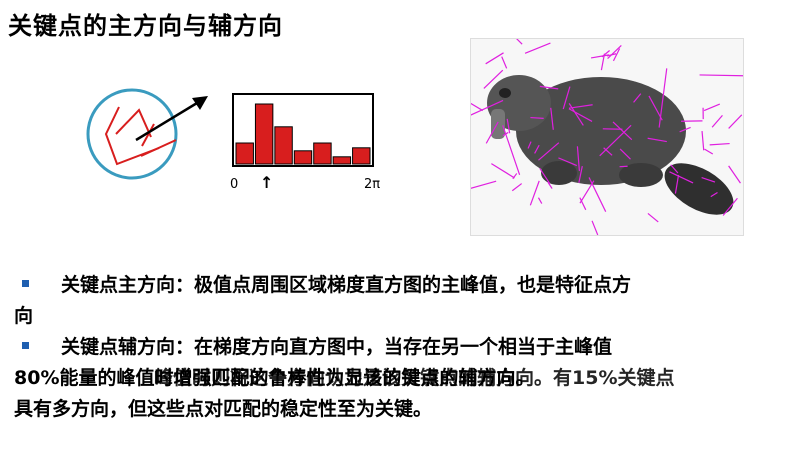 This screenshot has width=786, height=467. I want to click on main-orientation-arrow, so click(169, 120).